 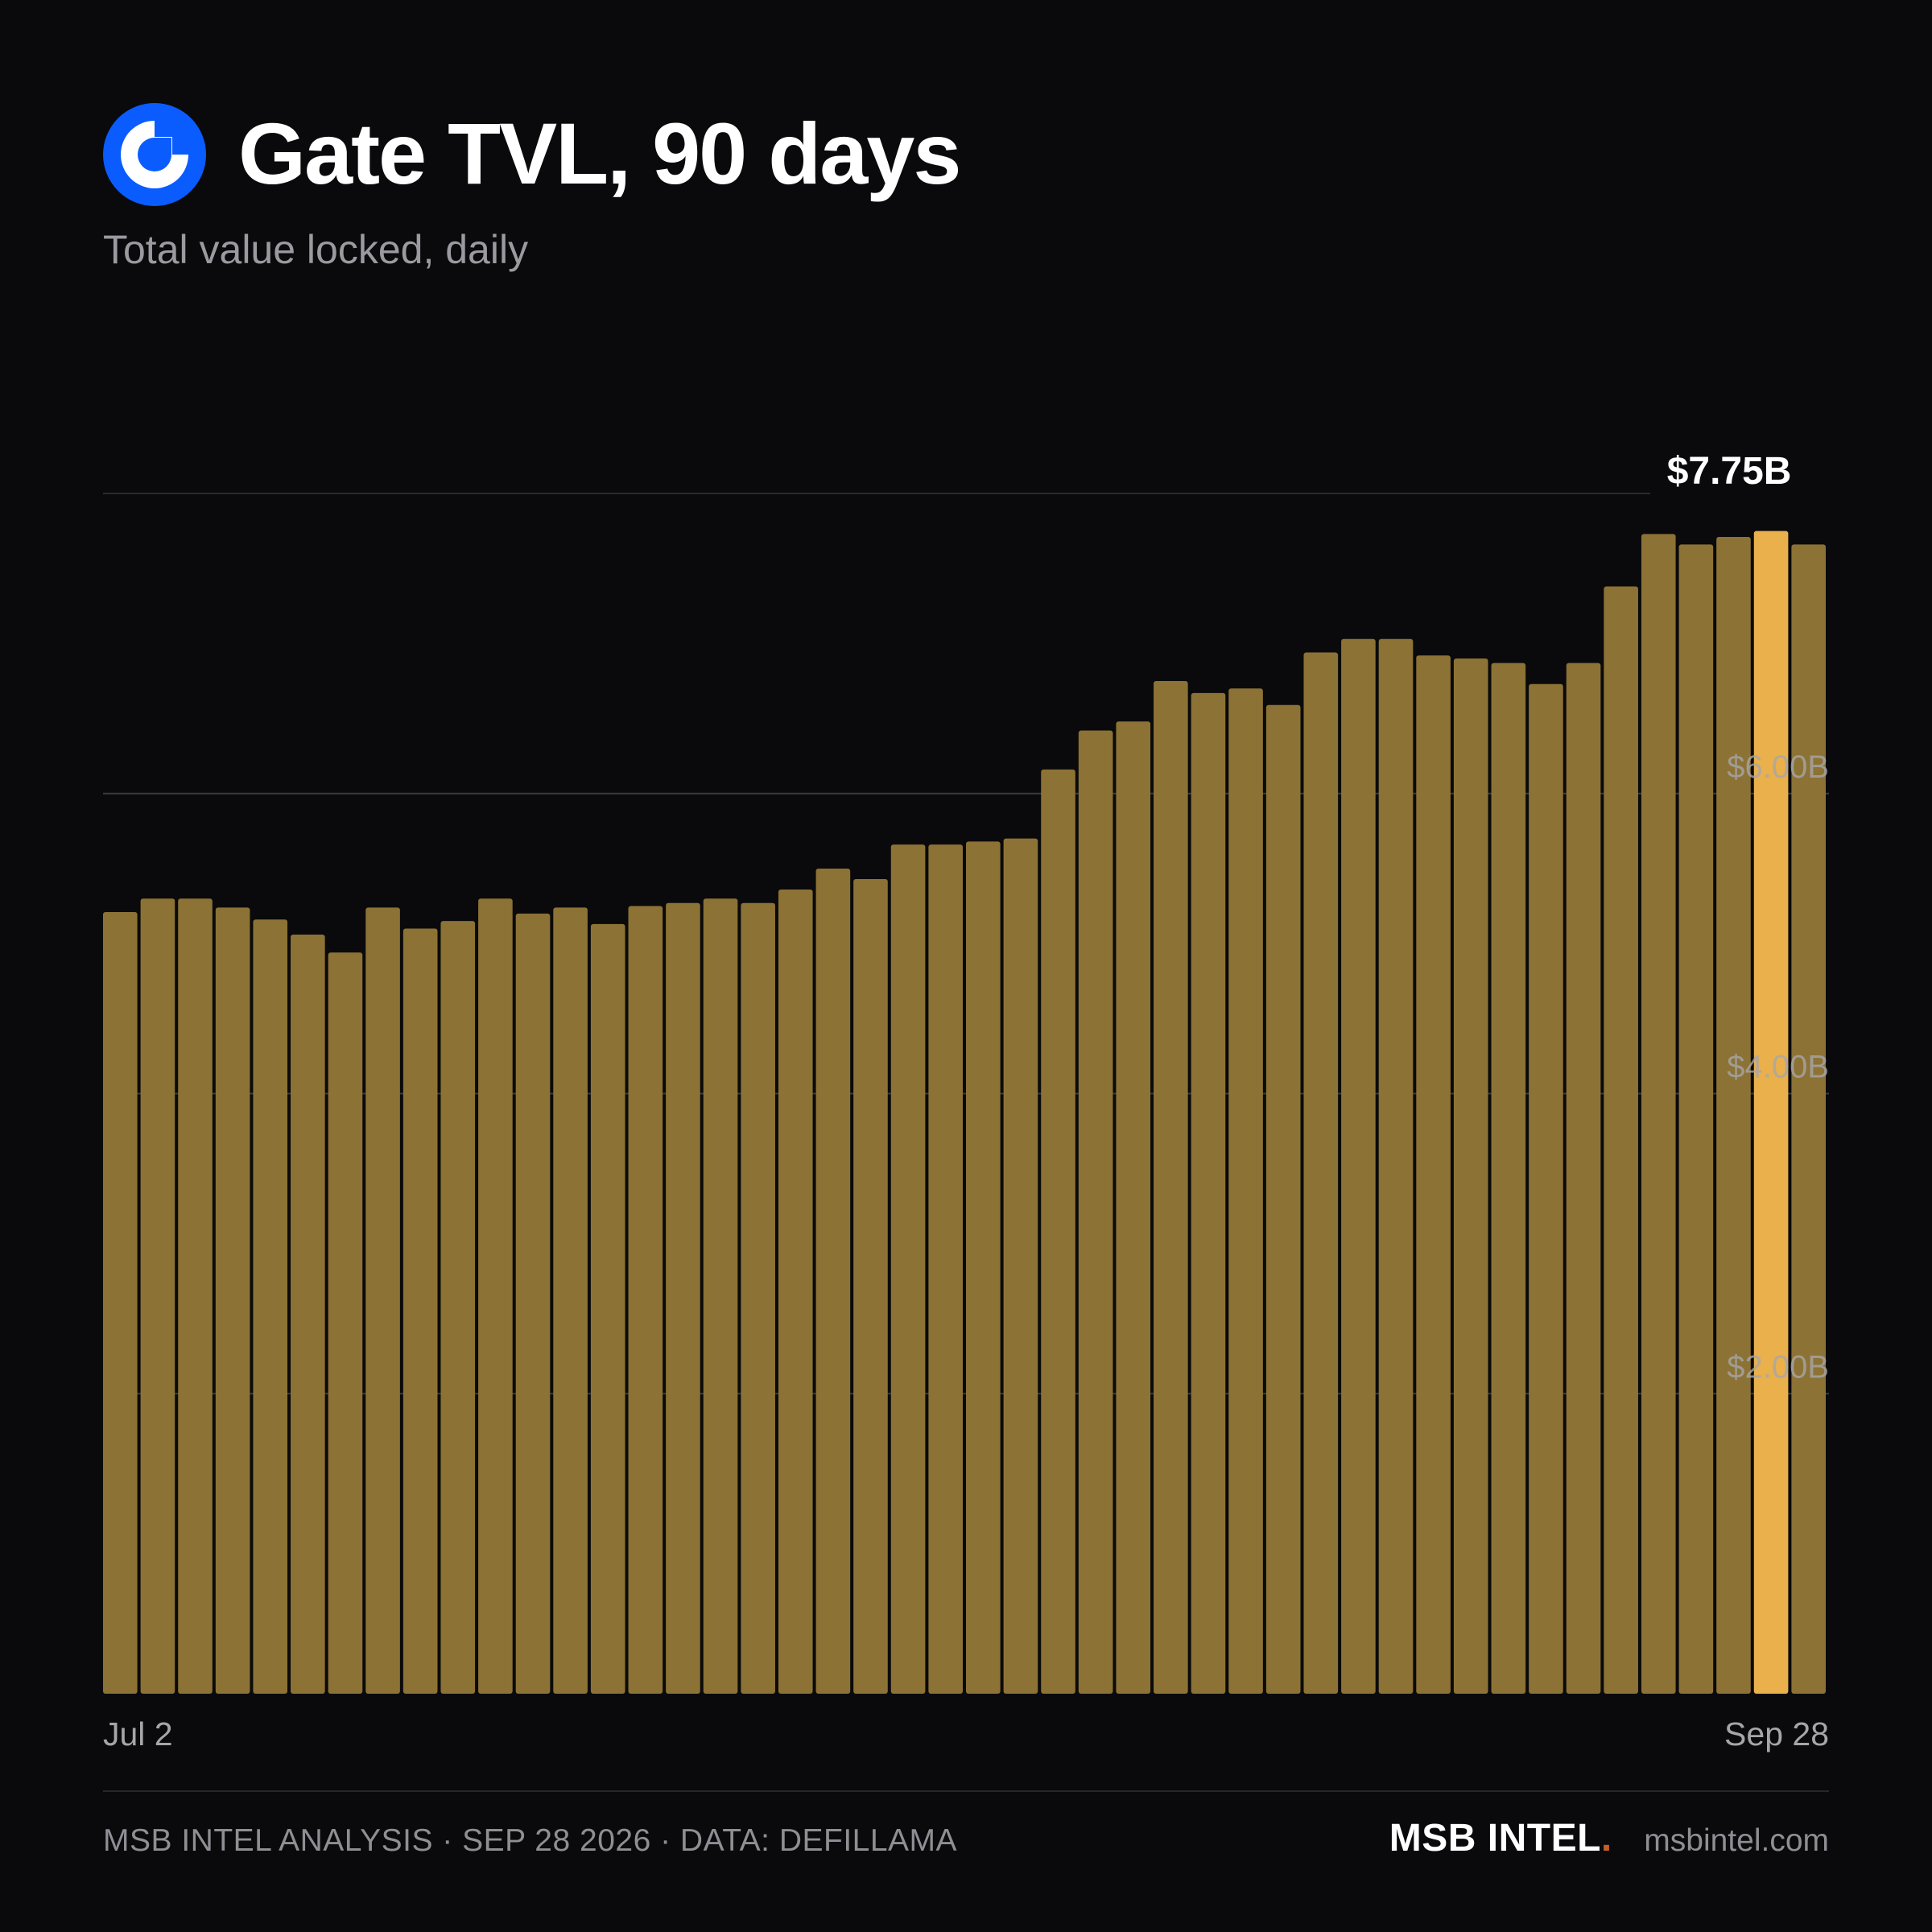 What do you see at coordinates (154, 154) in the screenshot?
I see `gate-logo-icon` at bounding box center [154, 154].